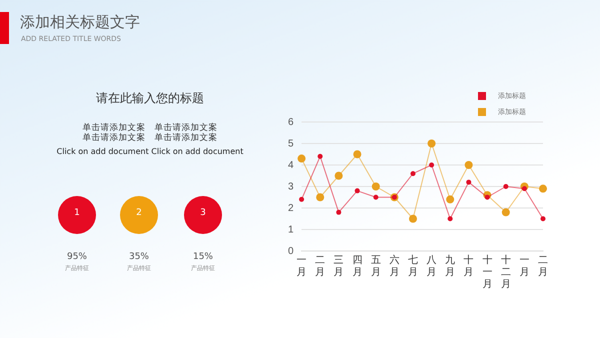 The height and width of the screenshot is (338, 600). What do you see at coordinates (487, 272) in the screenshot?
I see `x-tick-label: 十一月` at bounding box center [487, 272].